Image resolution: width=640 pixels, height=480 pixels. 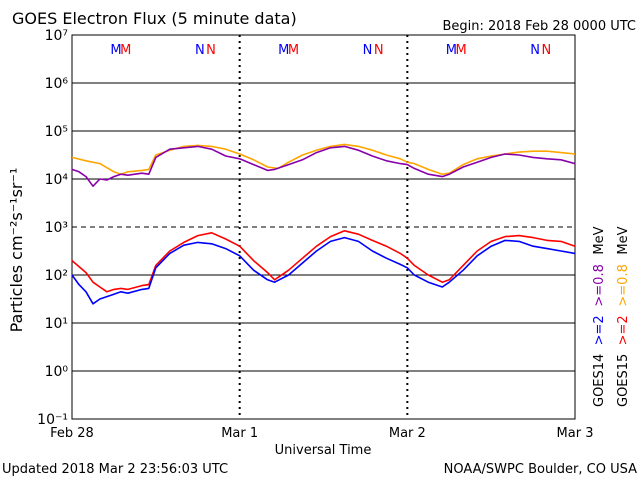 I want to click on y-tick-label: 10², so click(x=56, y=276).